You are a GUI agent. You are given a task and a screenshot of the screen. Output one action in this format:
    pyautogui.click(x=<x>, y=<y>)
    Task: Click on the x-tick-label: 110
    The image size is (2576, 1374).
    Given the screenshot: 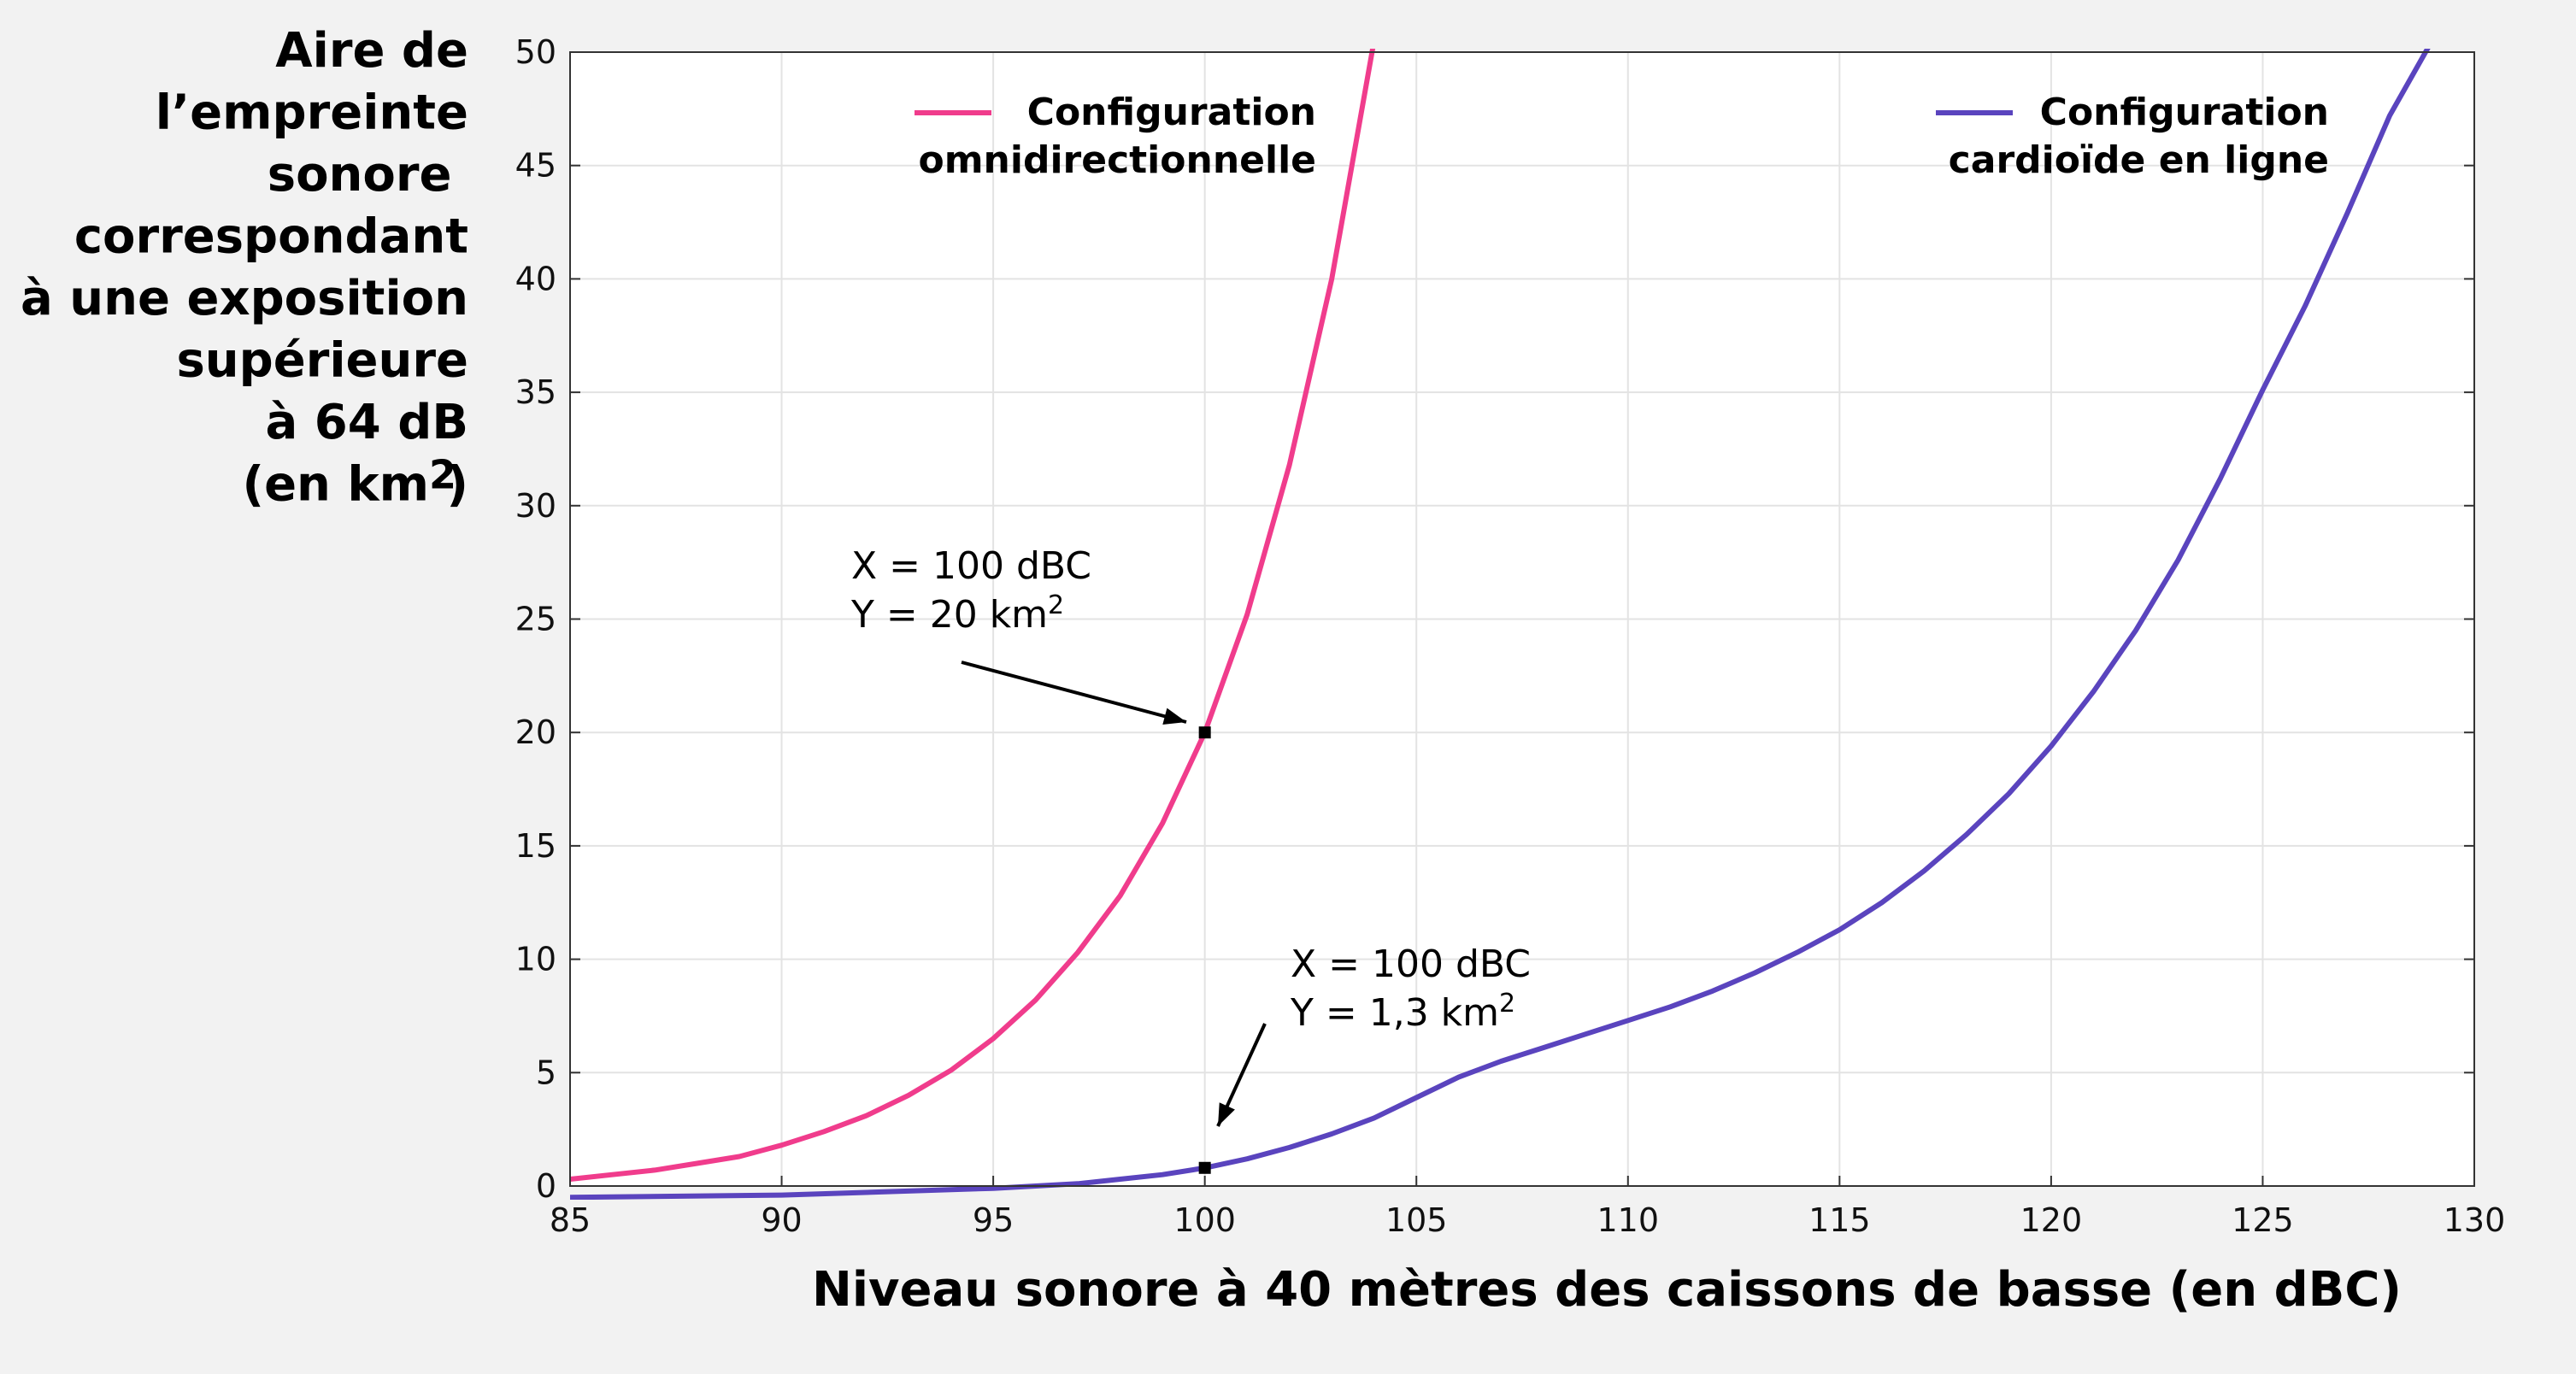 What is the action you would take?
    pyautogui.click(x=1628, y=1220)
    